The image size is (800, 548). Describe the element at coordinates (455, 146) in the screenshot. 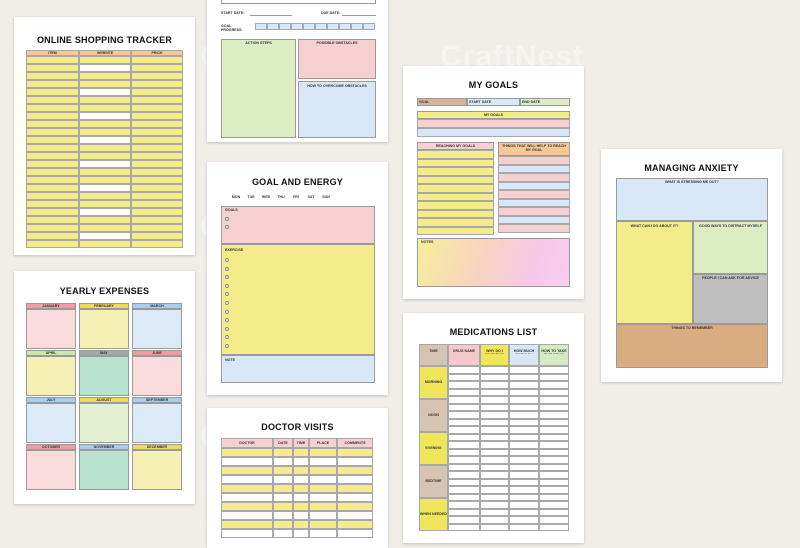

I see `reaching-header` at that location.